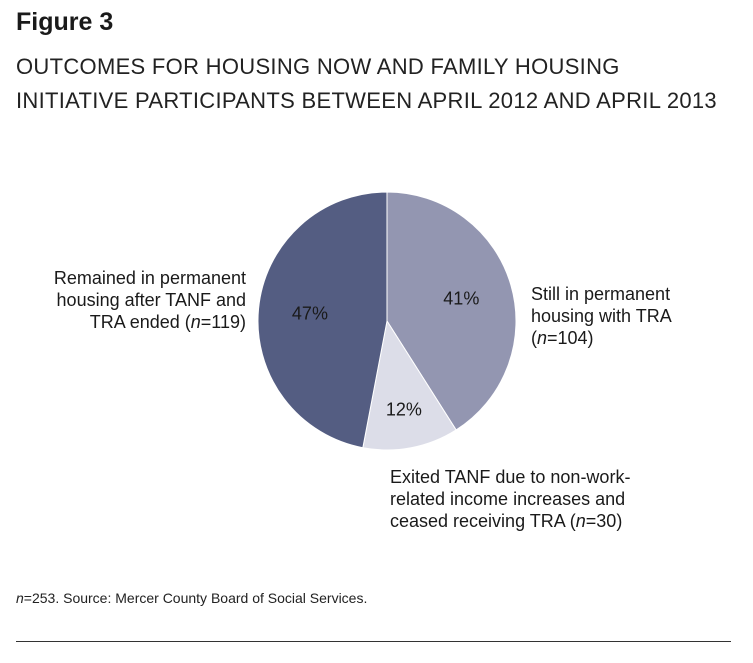  Describe the element at coordinates (451, 311) in the screenshot. I see `pie-slice-still` at that location.